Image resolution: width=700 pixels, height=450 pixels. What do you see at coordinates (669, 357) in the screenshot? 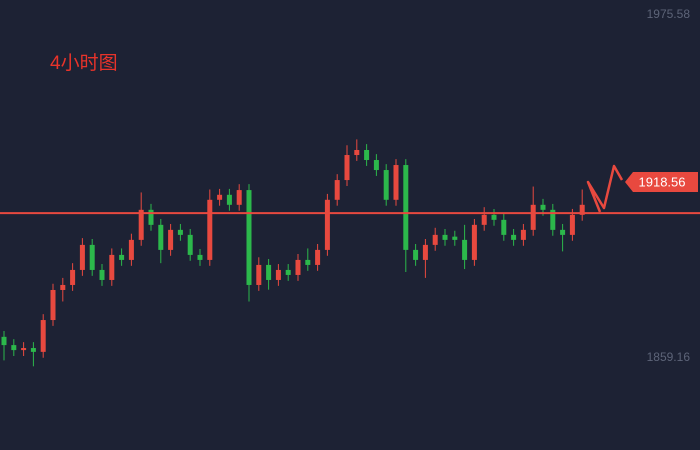
I see `y-tick-label: 1859.16` at bounding box center [669, 357].